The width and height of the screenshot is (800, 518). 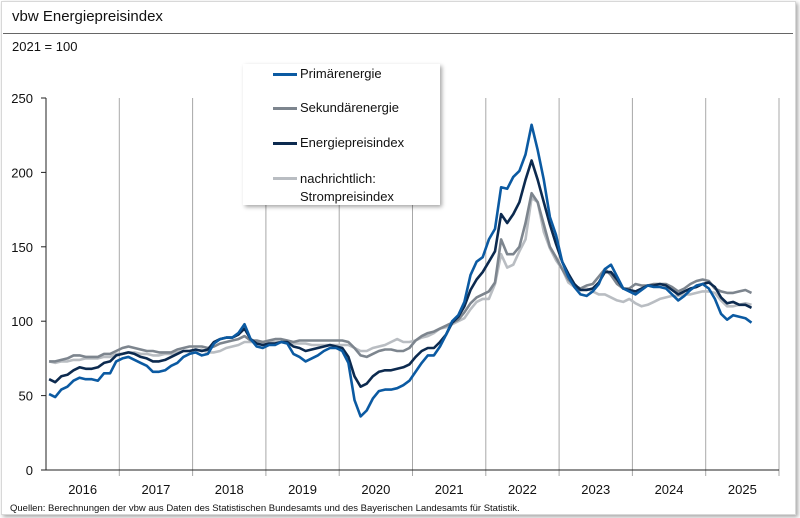 I want to click on y-tick-label: 100, so click(x=22, y=321).